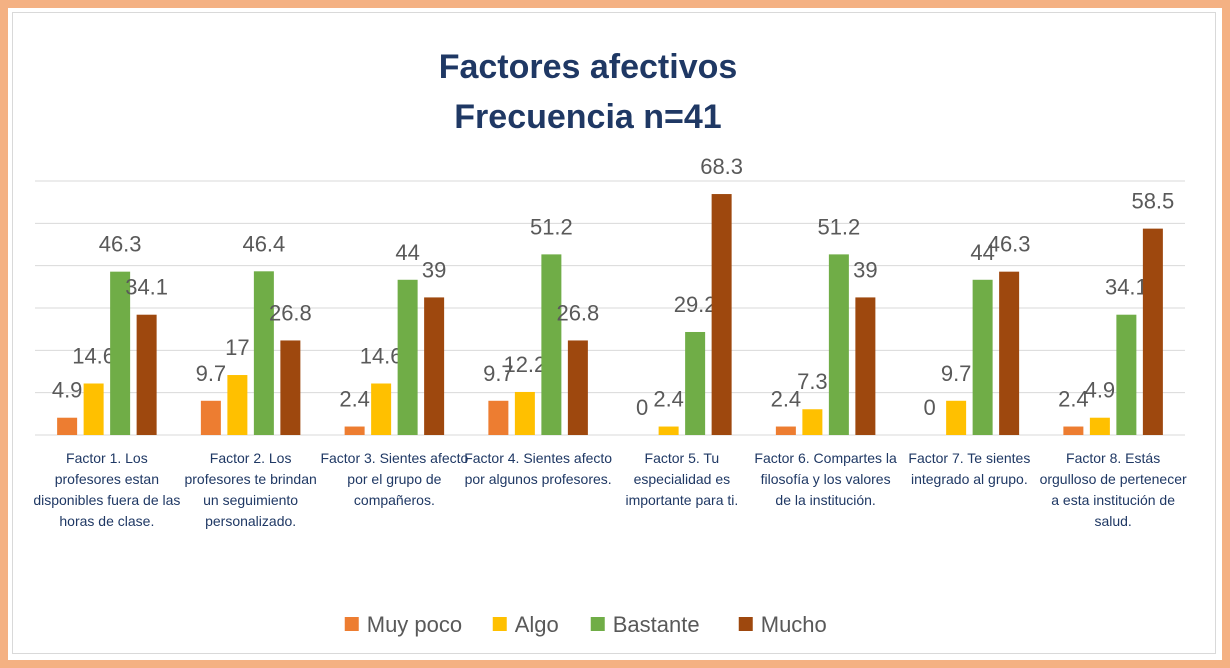 This screenshot has width=1230, height=668. I want to click on legend-label: Muy poco, so click(414, 624).